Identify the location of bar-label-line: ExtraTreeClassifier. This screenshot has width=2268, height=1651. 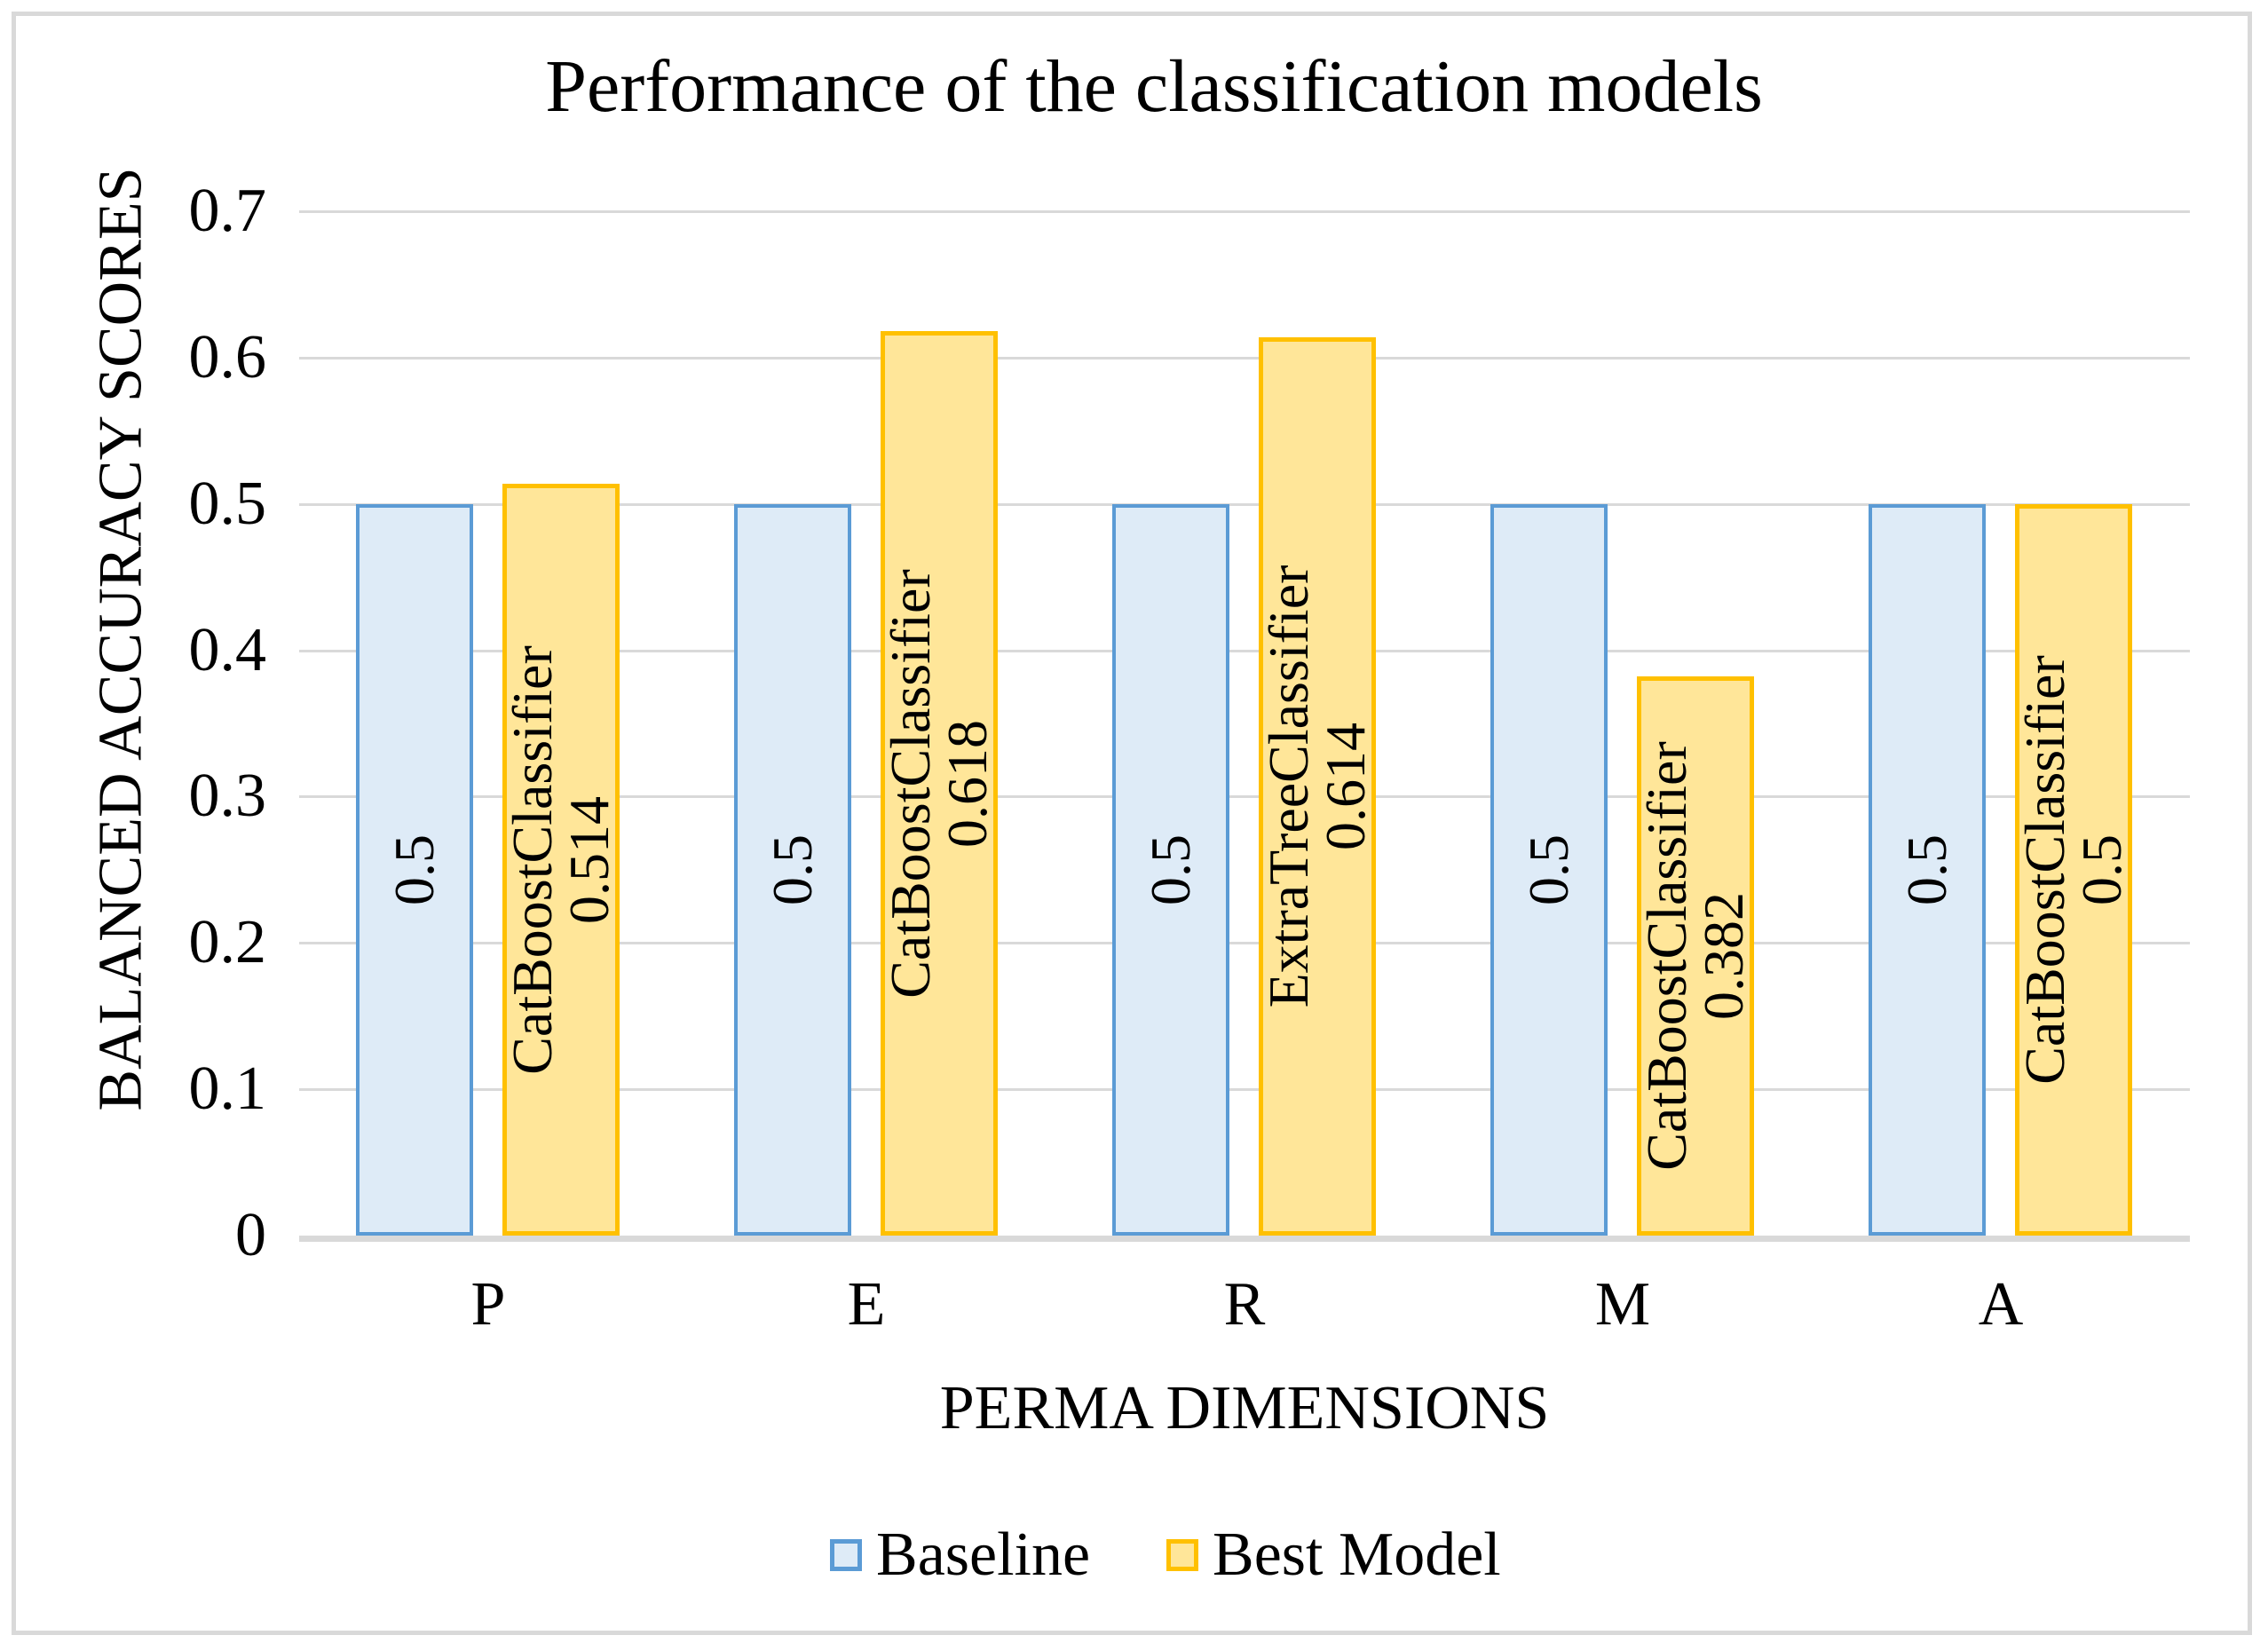
(1288, 786).